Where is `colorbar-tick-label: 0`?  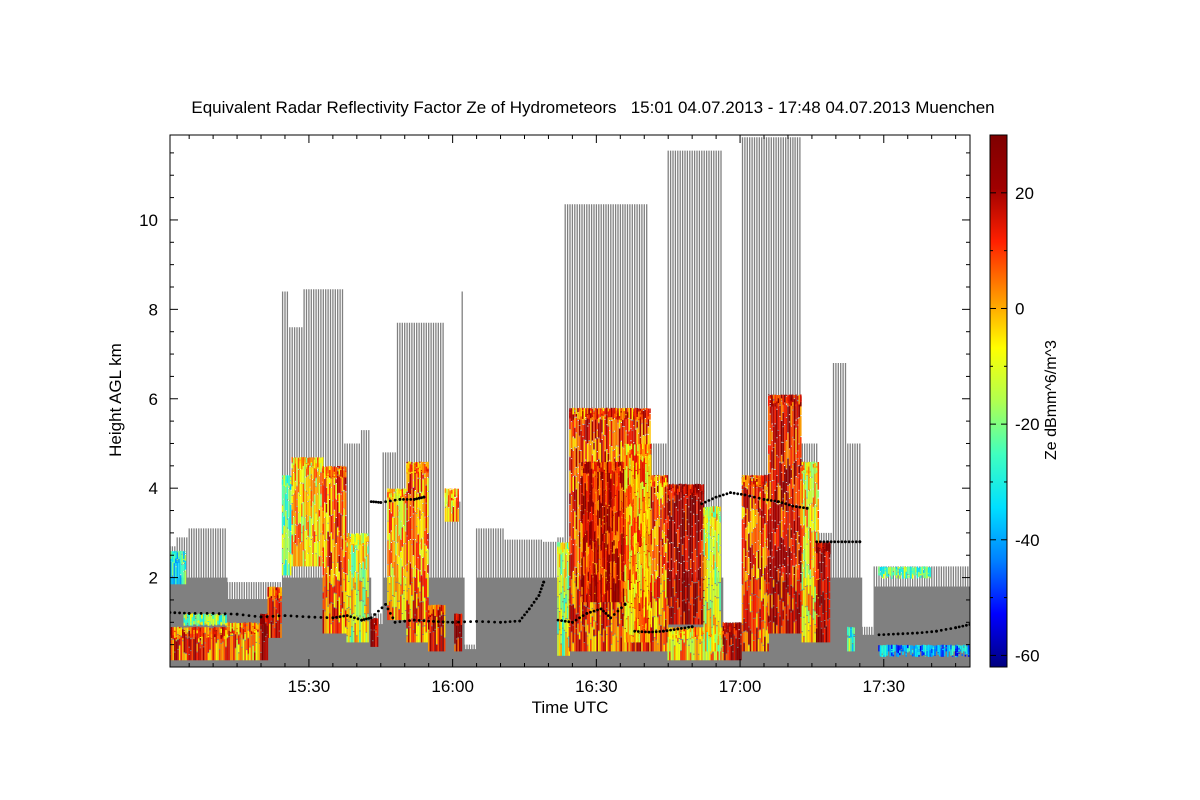 colorbar-tick-label: 0 is located at coordinates (1019, 308).